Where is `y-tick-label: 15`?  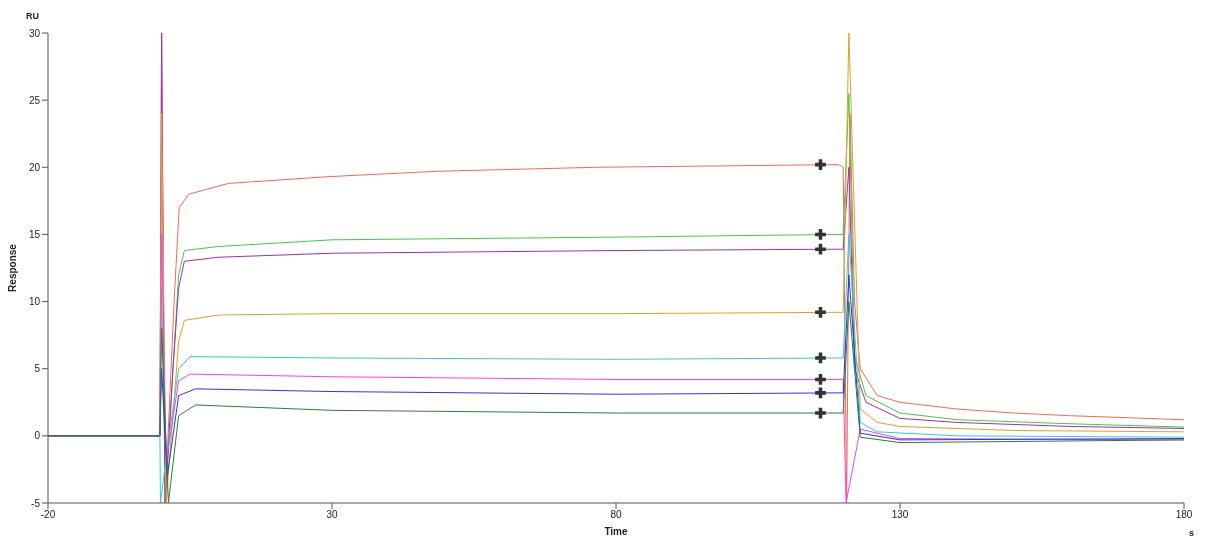
y-tick-label: 15 is located at coordinates (34, 234).